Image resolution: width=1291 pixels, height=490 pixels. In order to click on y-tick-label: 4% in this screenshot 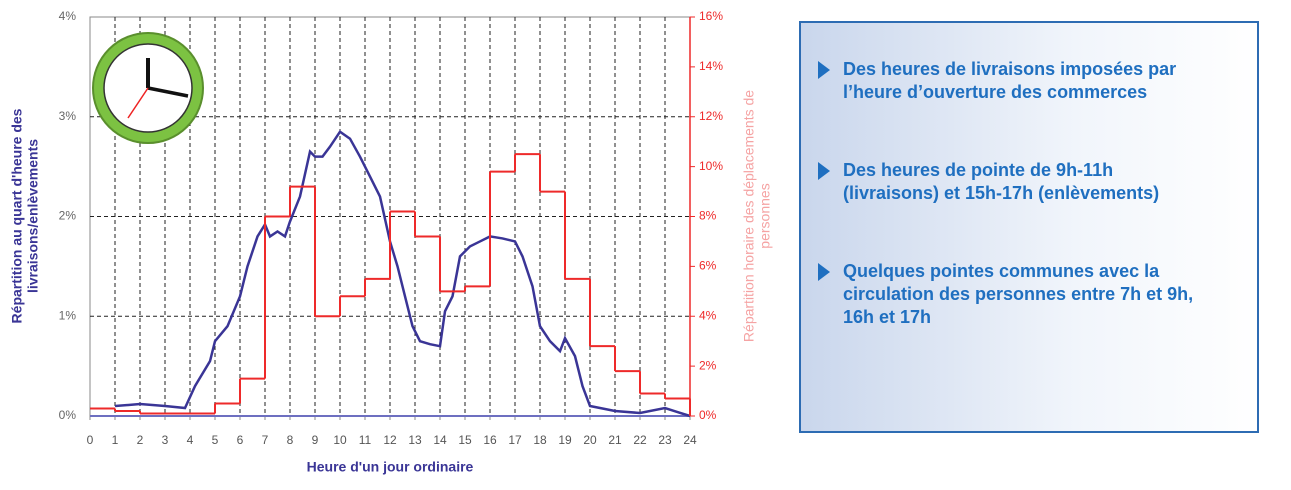, I will do `click(68, 16)`.